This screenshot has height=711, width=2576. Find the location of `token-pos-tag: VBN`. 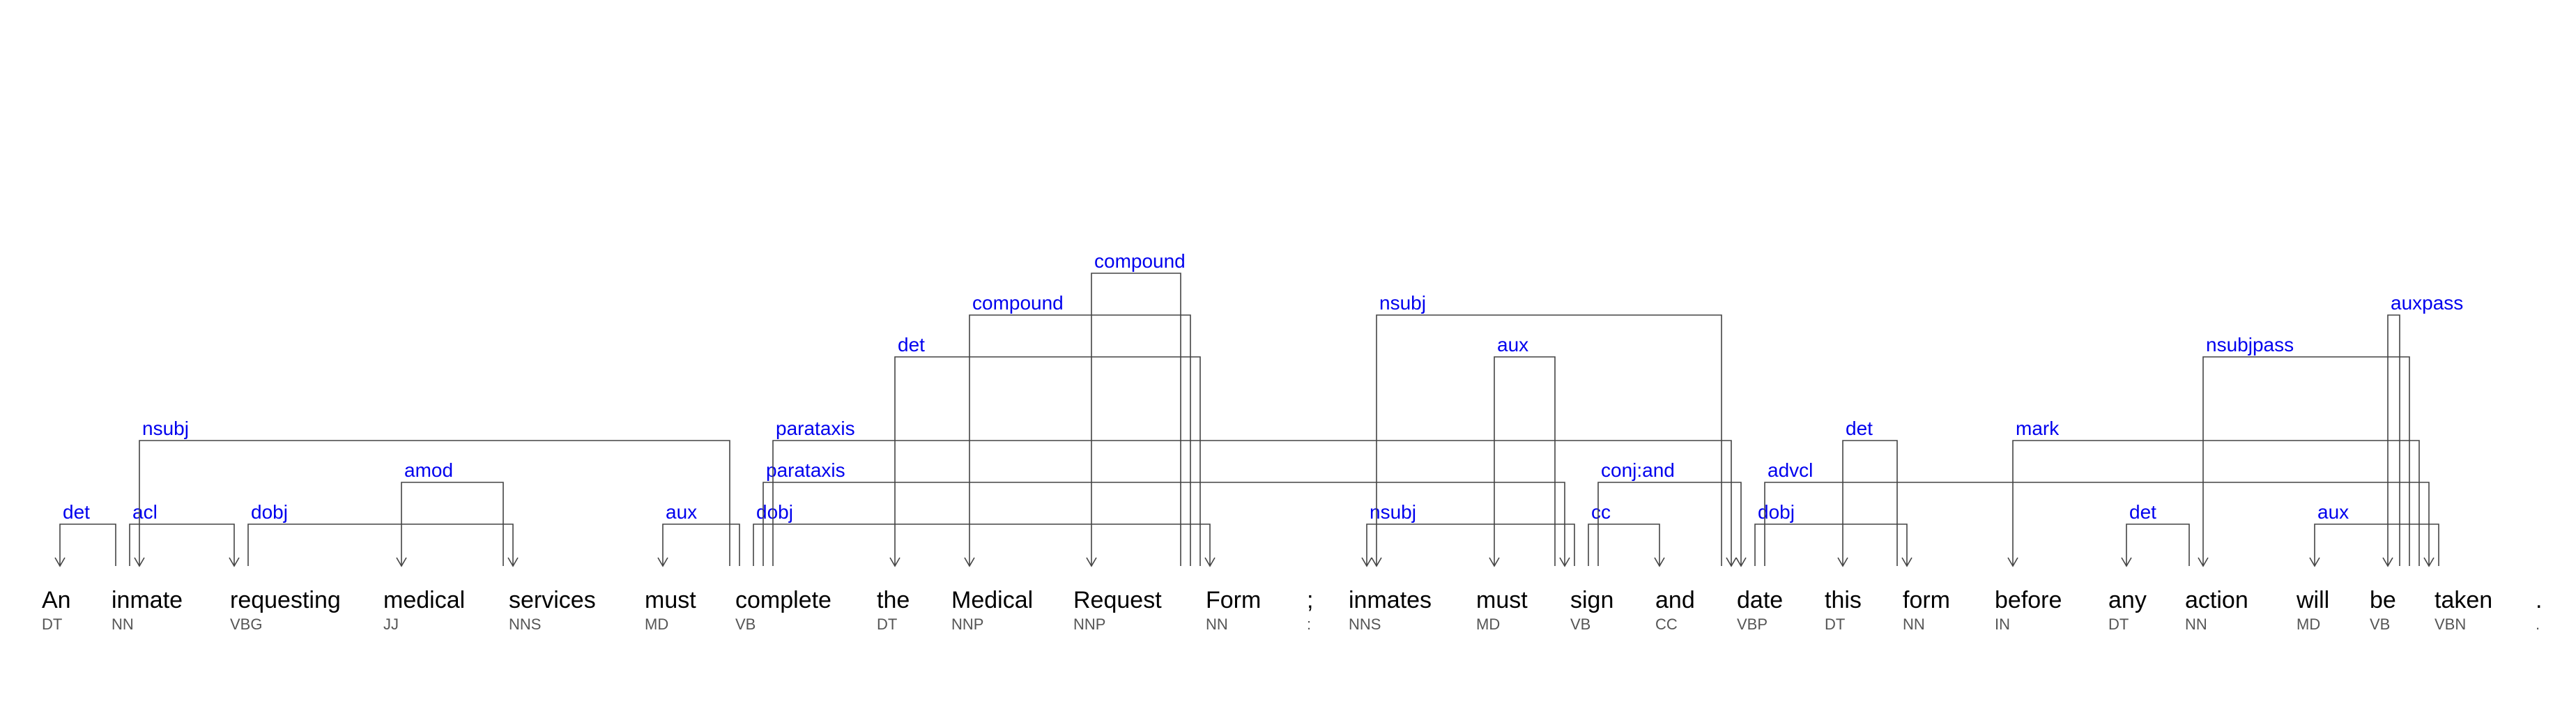

token-pos-tag: VBN is located at coordinates (2450, 624).